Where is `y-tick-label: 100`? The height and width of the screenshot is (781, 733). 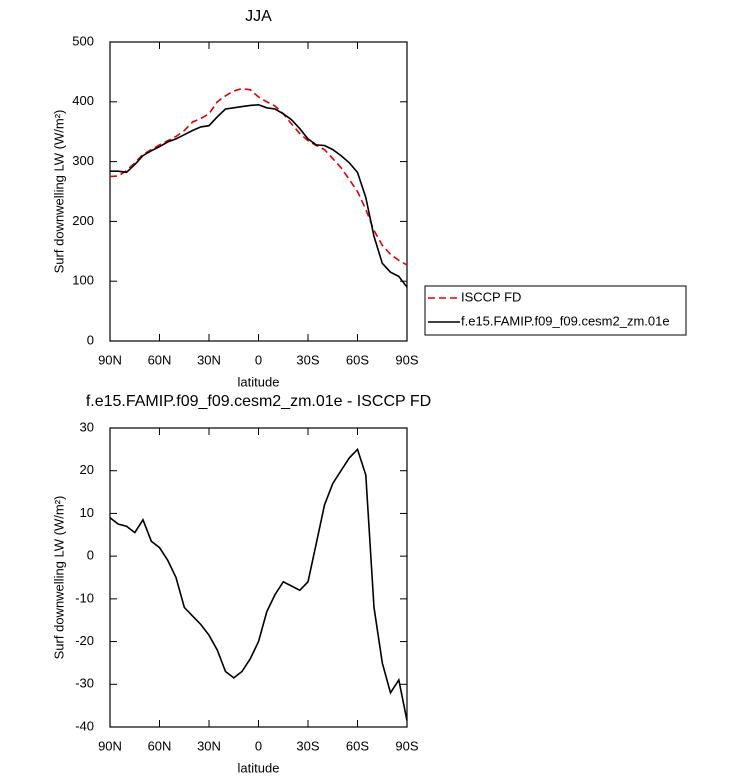 y-tick-label: 100 is located at coordinates (83, 280).